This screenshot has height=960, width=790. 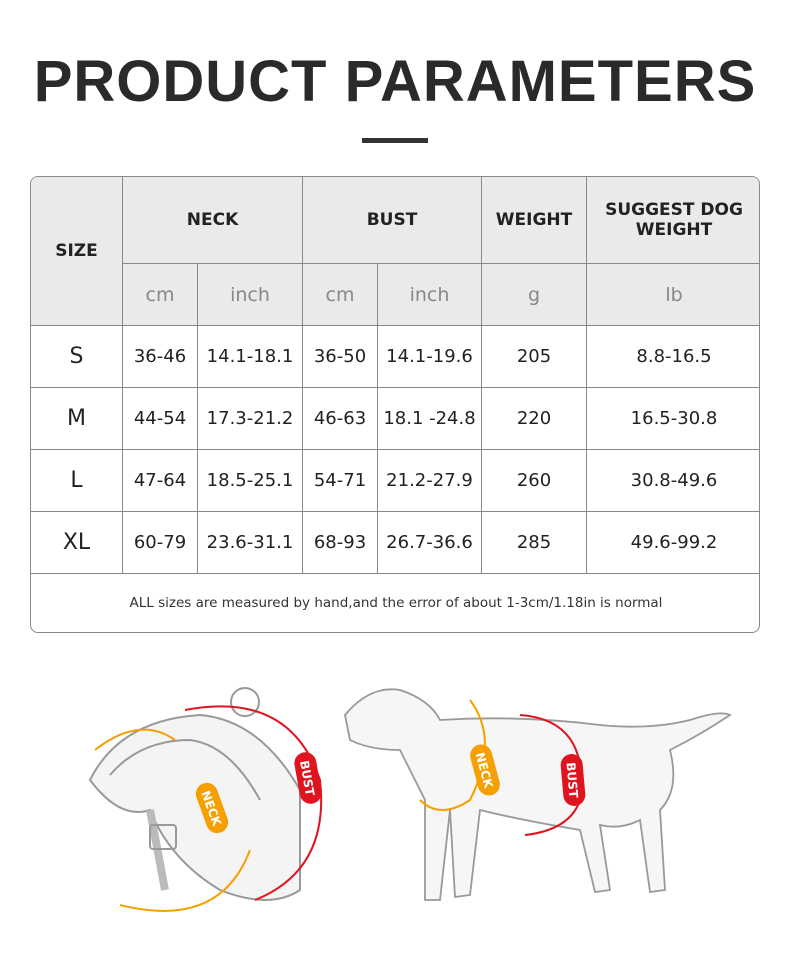 What do you see at coordinates (538, 794) in the screenshot?
I see `dog-illustration` at bounding box center [538, 794].